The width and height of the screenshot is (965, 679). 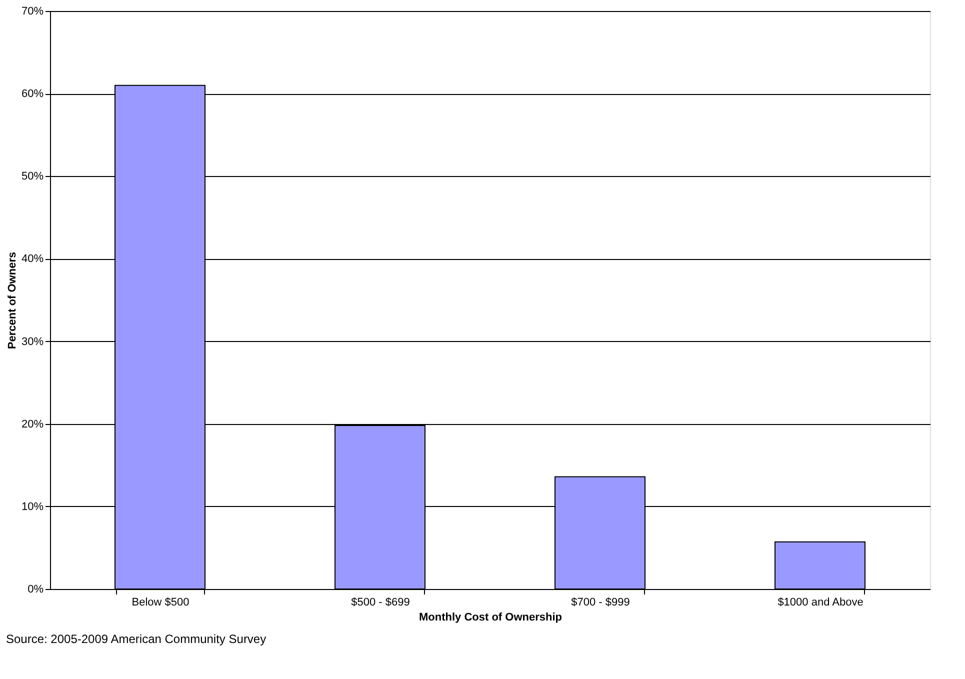 I want to click on y-tick-label: 30%, so click(x=32, y=342).